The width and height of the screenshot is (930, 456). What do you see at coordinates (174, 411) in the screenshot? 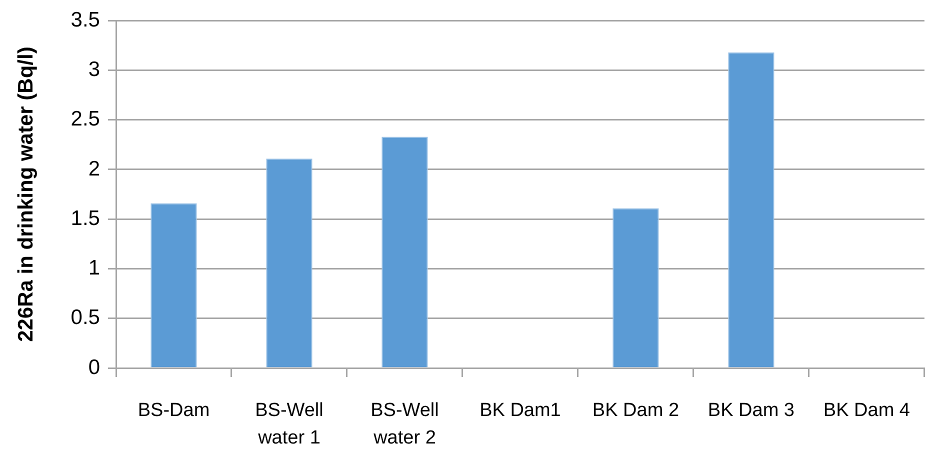
I see `x-tick-label: BS-Dam` at bounding box center [174, 411].